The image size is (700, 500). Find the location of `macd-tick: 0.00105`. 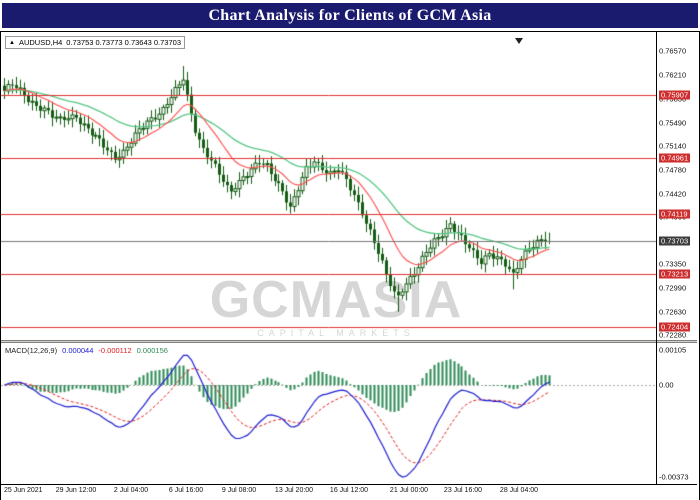

macd-tick: 0.00105 is located at coordinates (673, 350).